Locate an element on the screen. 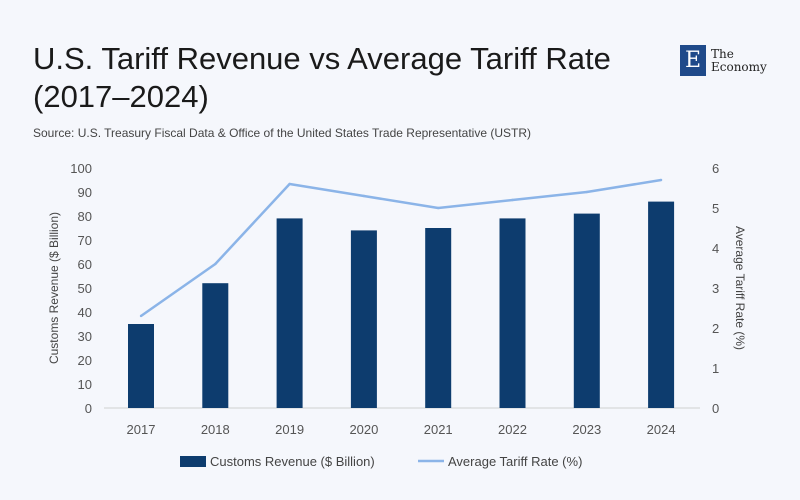 Image resolution: width=800 pixels, height=500 pixels. line-point-2023 is located at coordinates (586, 192).